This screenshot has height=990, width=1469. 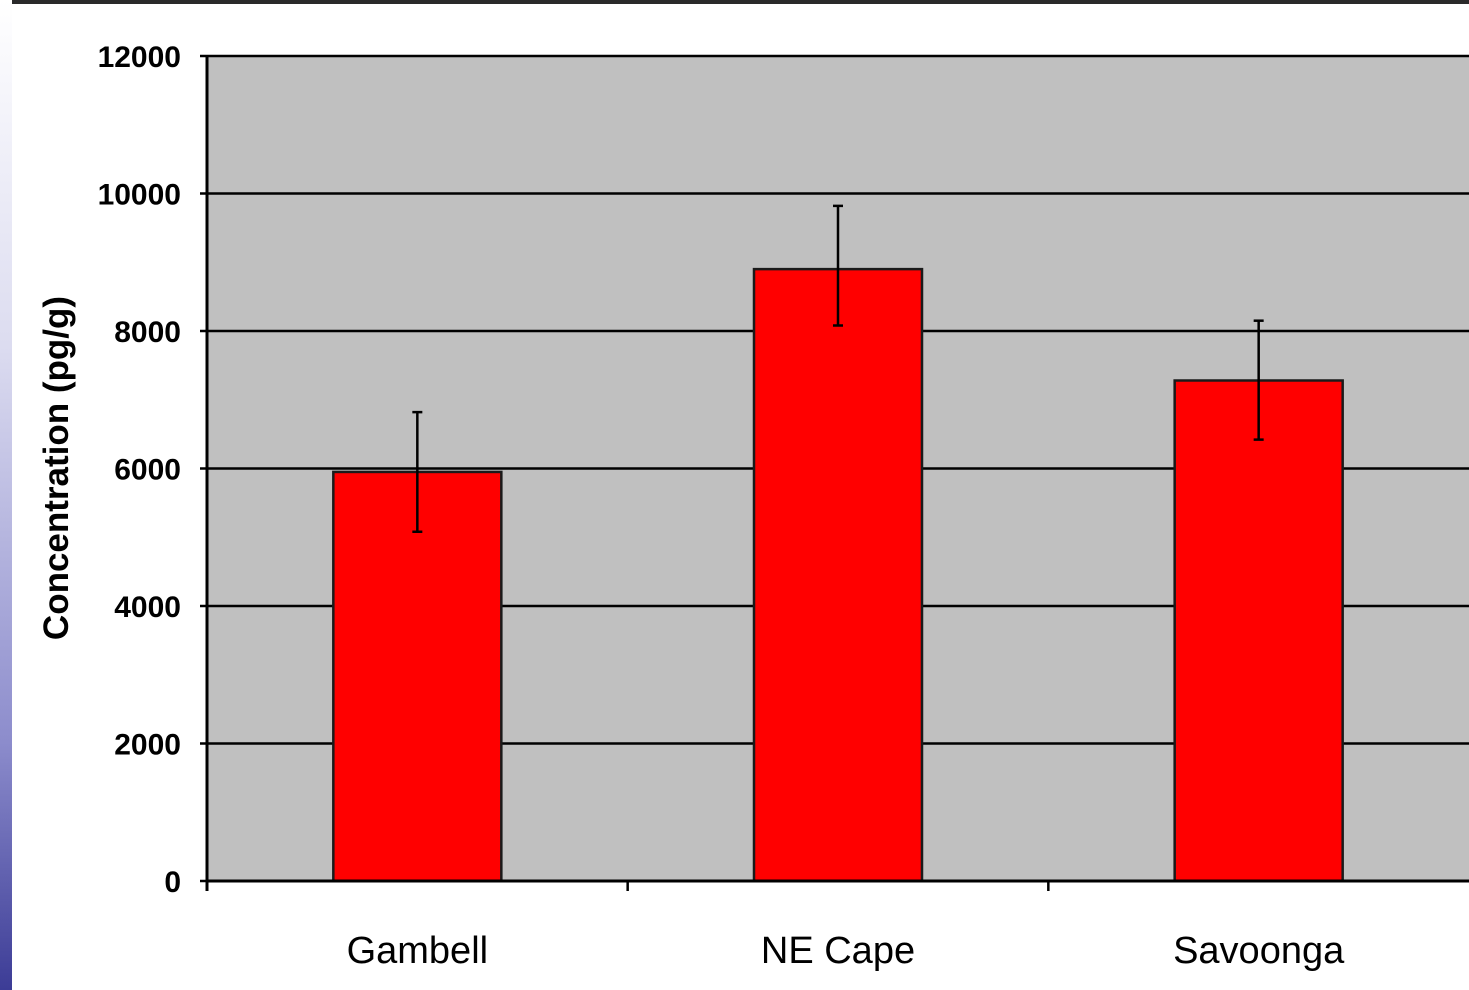 What do you see at coordinates (147, 607) in the screenshot?
I see `y-tick-label: 4000` at bounding box center [147, 607].